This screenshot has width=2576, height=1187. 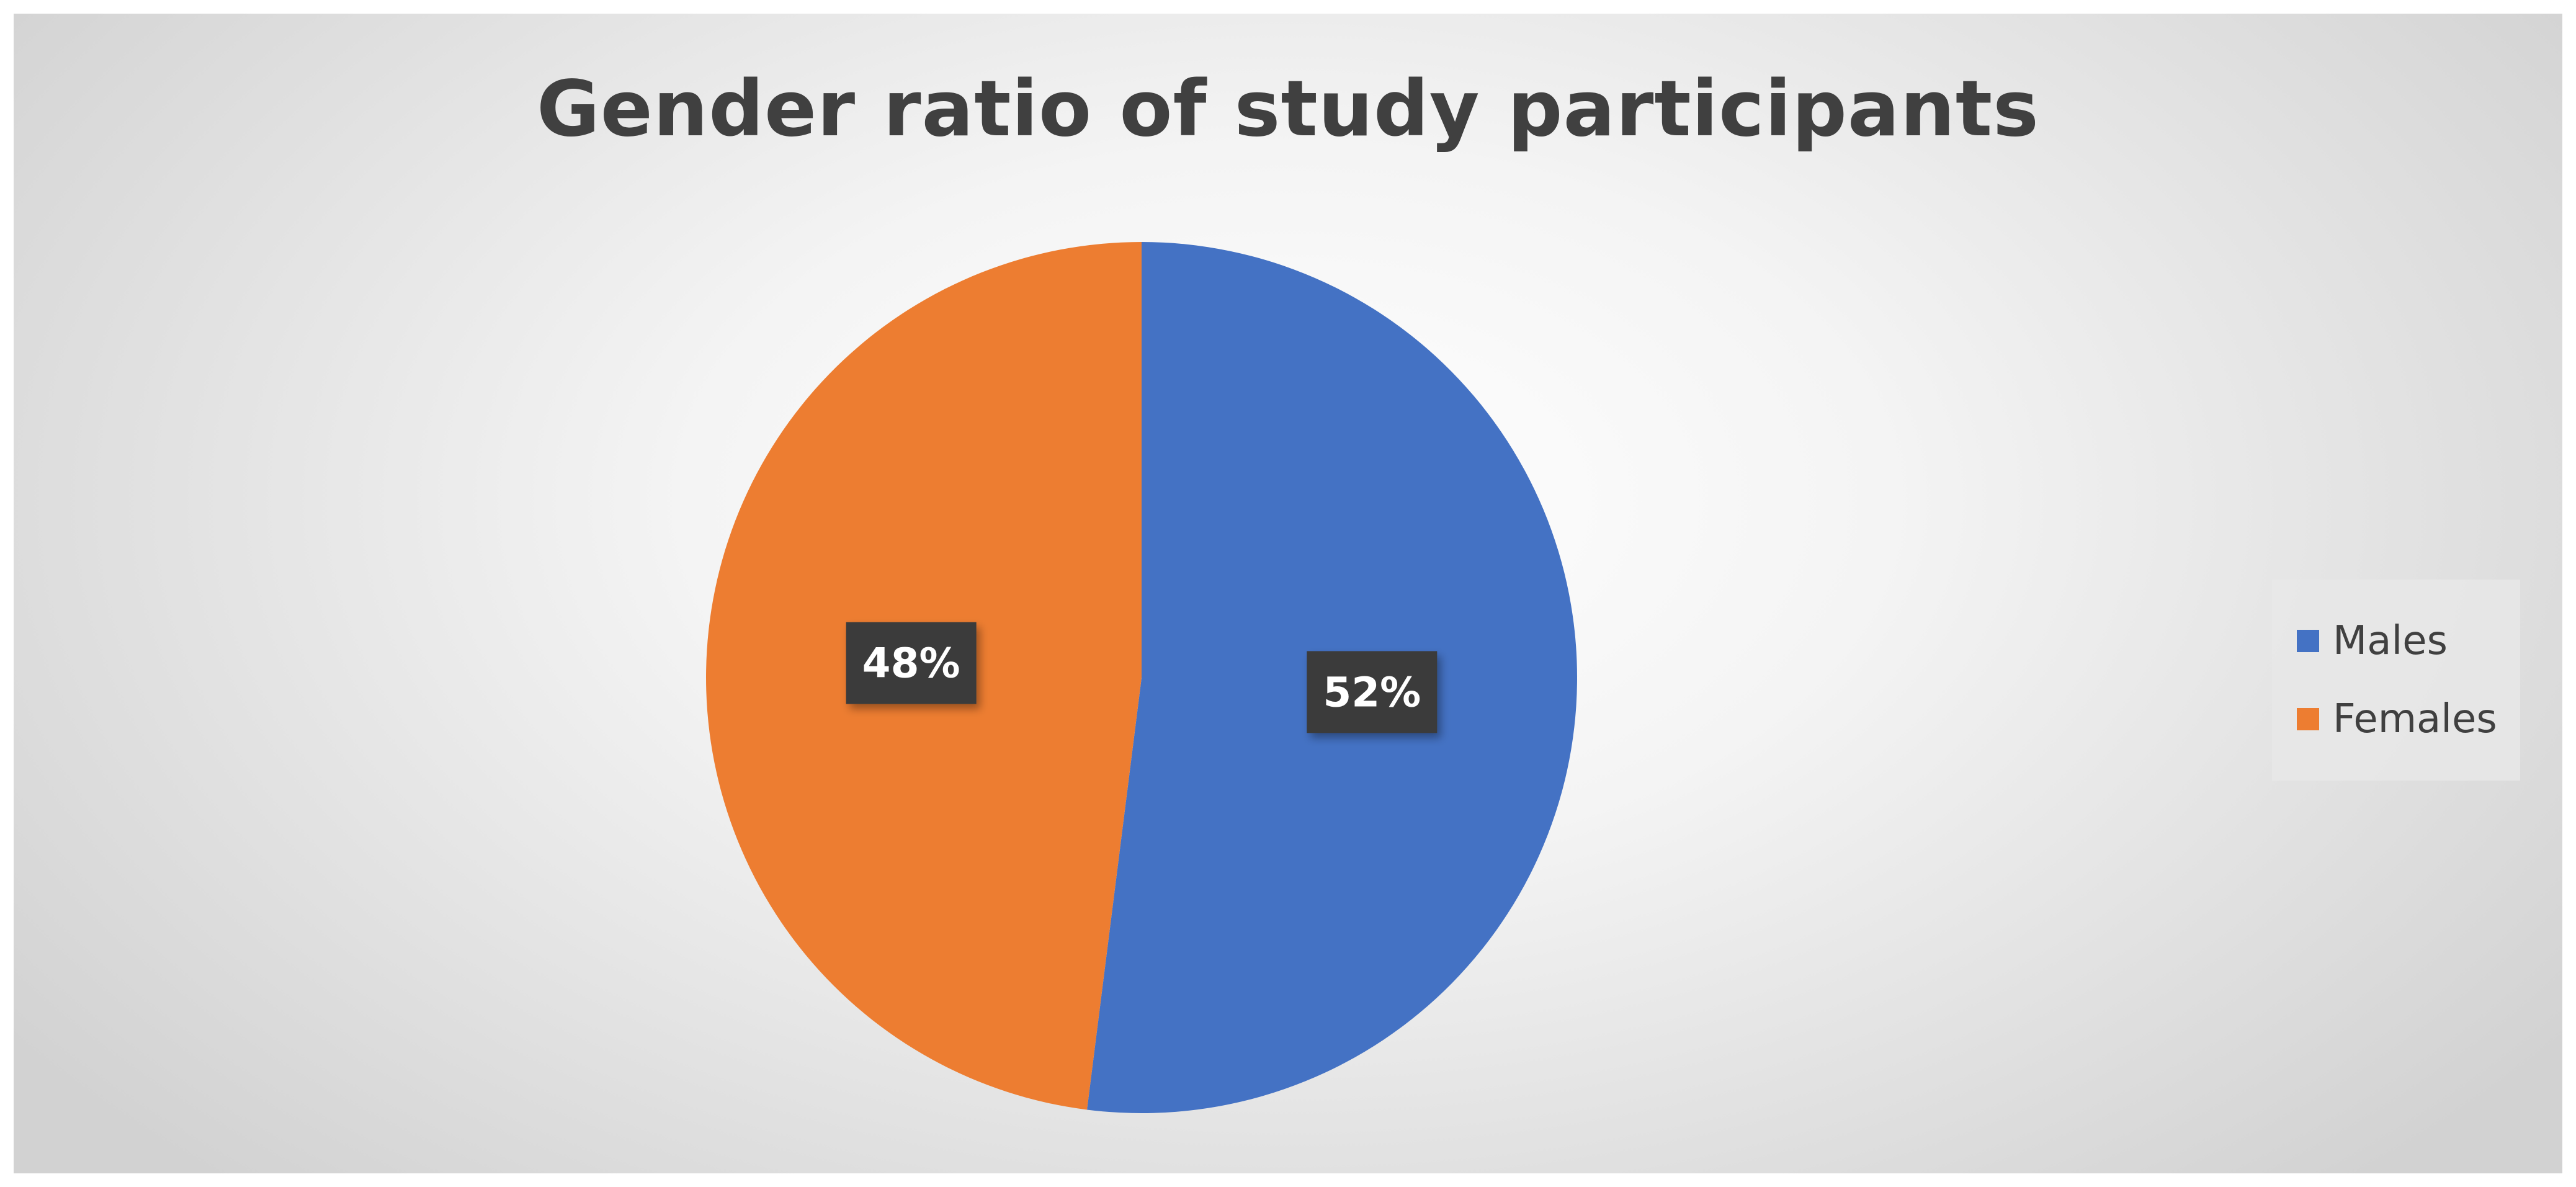 I want to click on data-label-females: 48%, so click(x=911, y=663).